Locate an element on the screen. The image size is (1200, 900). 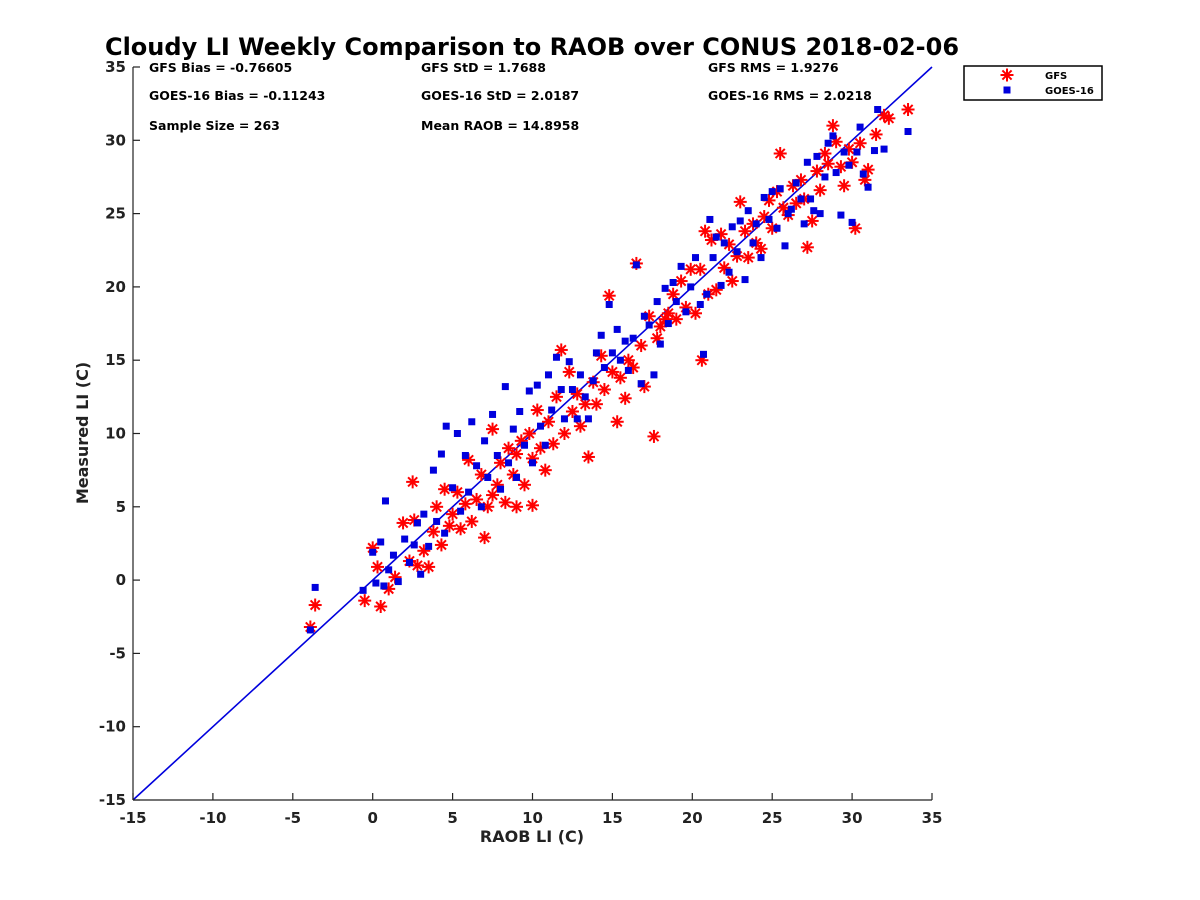
stat-goes-std: GOES-16 StD = 2.0187 is located at coordinates (500, 95).